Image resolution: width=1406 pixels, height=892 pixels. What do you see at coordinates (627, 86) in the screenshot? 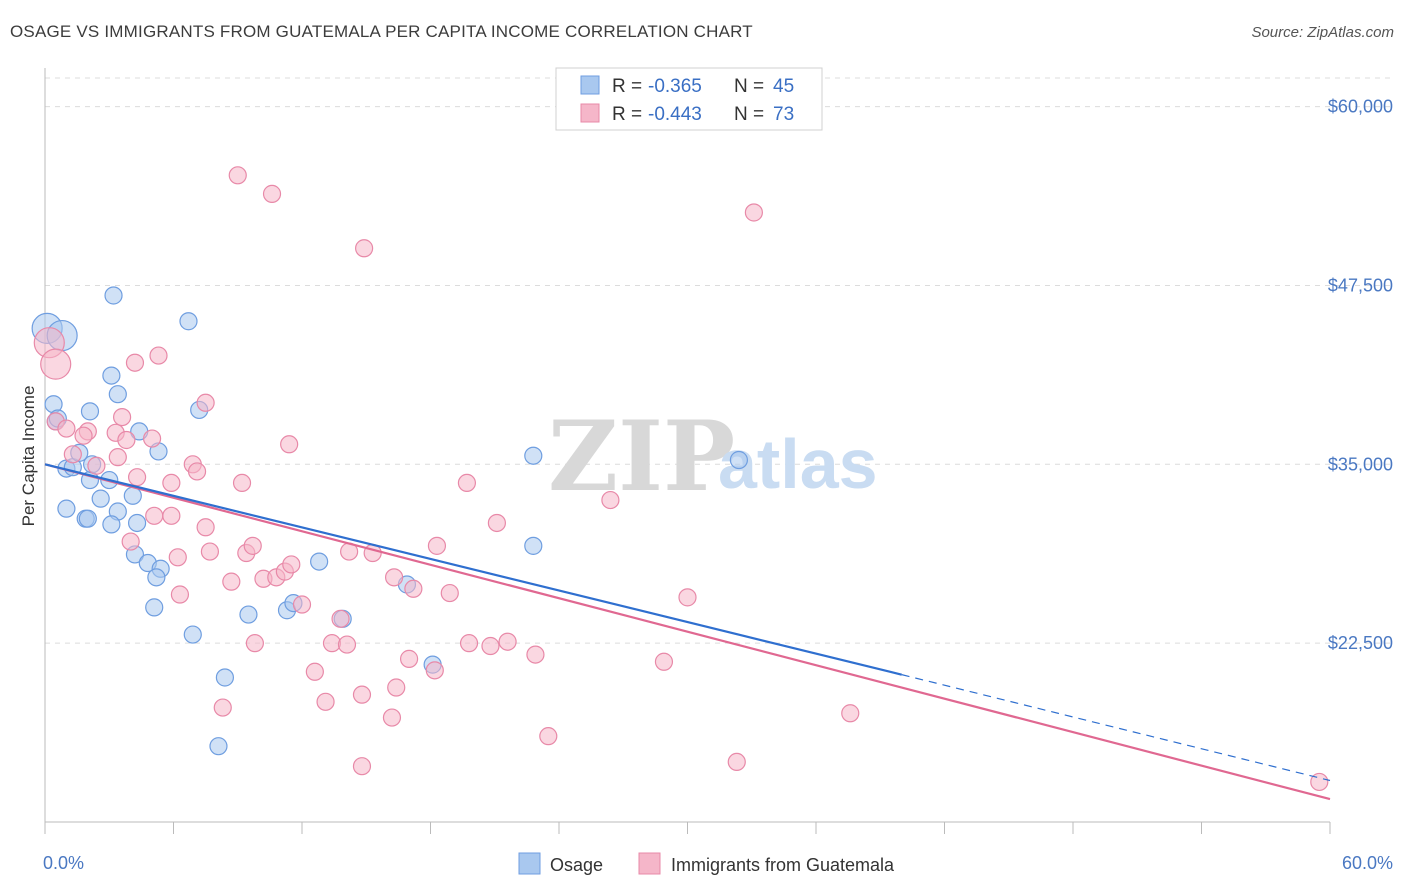
I see `legend-r-label-osage: R =` at bounding box center [627, 86].